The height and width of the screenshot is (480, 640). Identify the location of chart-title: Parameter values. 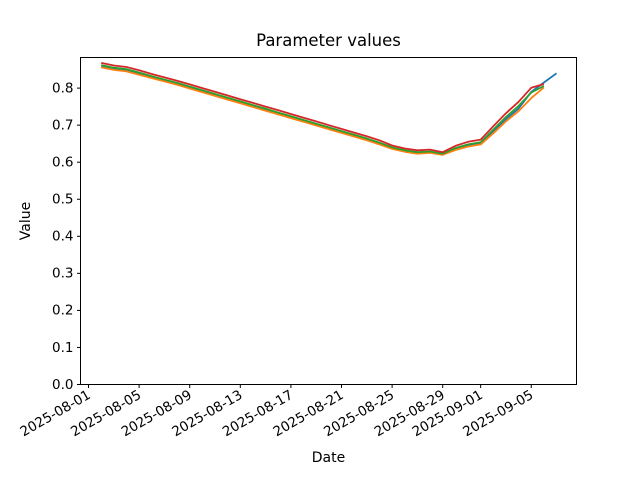
(328, 40).